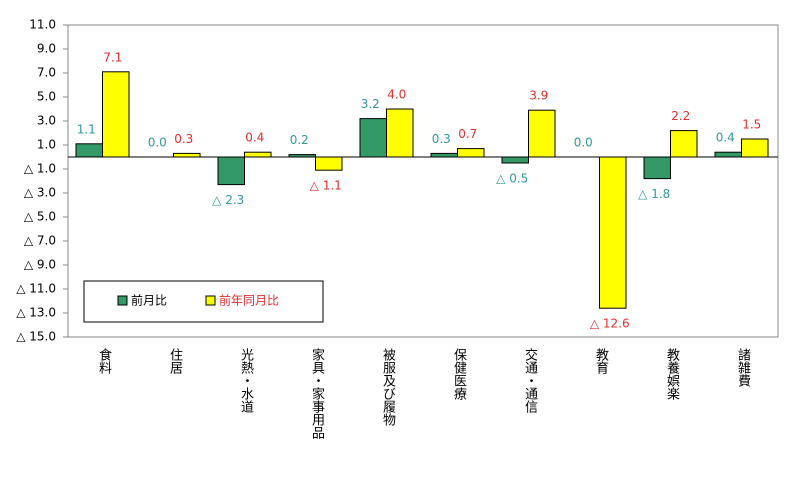 Image resolution: width=802 pixels, height=493 pixels. Describe the element at coordinates (36, 313) in the screenshot. I see `y-tick-label: △ 13.0` at that location.